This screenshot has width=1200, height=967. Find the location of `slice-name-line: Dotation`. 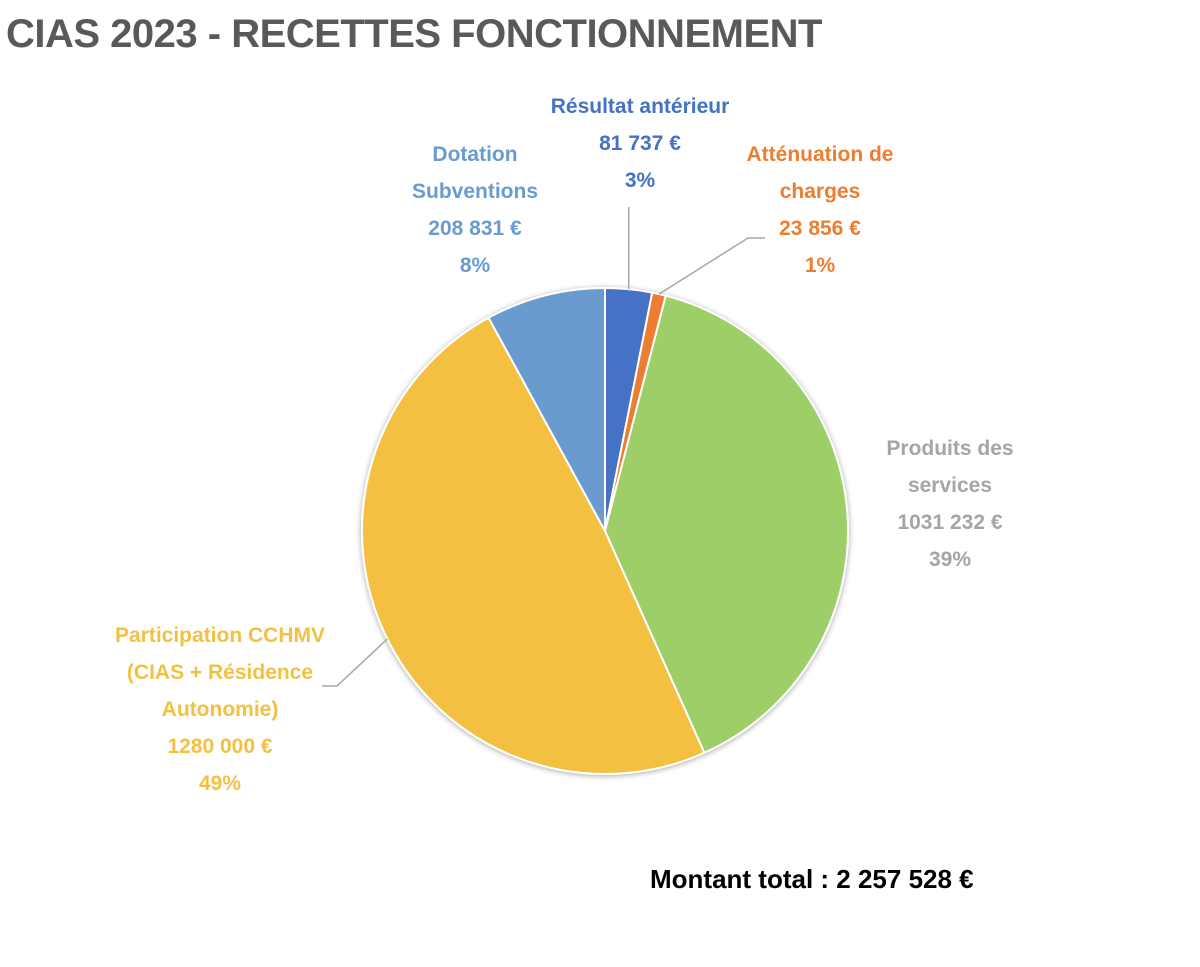

slice-name-line: Dotation is located at coordinates (475, 154).